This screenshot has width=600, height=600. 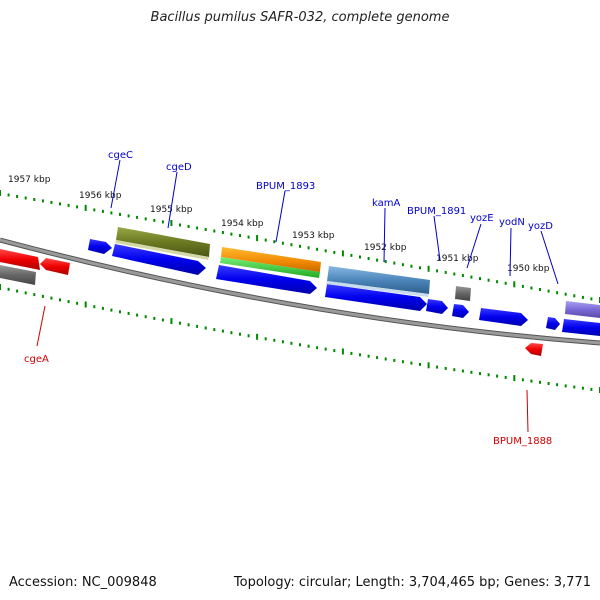 What do you see at coordinates (386, 203) in the screenshot?
I see `gene-label-kamA: kamA` at bounding box center [386, 203].